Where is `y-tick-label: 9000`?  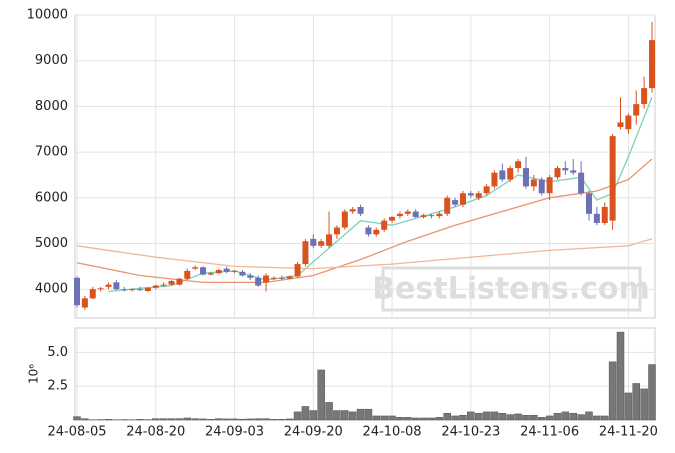
y-tick-label: 9000 is located at coordinates (51, 60).